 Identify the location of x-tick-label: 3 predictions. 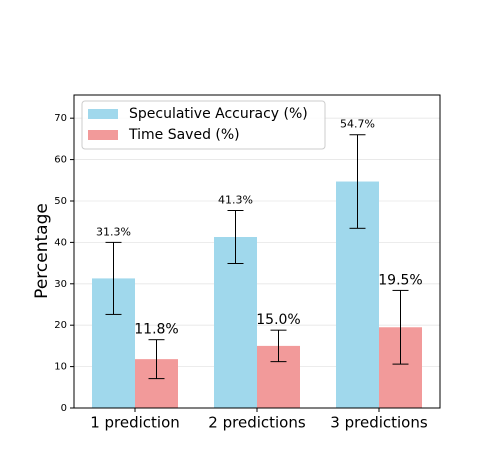
(379, 423).